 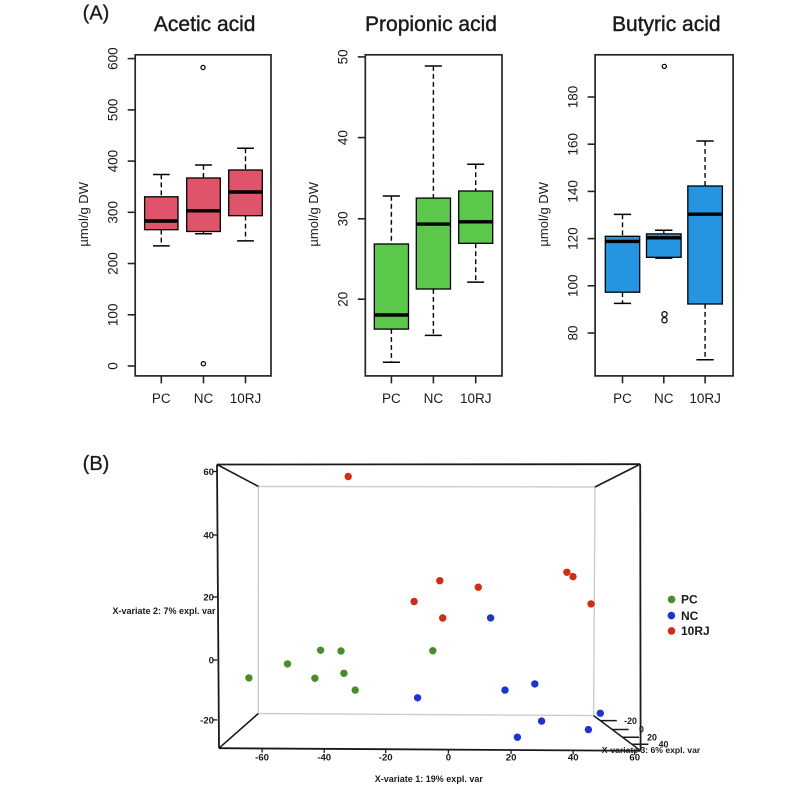 What do you see at coordinates (113, 161) in the screenshot?
I see `svg-text: 400` at bounding box center [113, 161].